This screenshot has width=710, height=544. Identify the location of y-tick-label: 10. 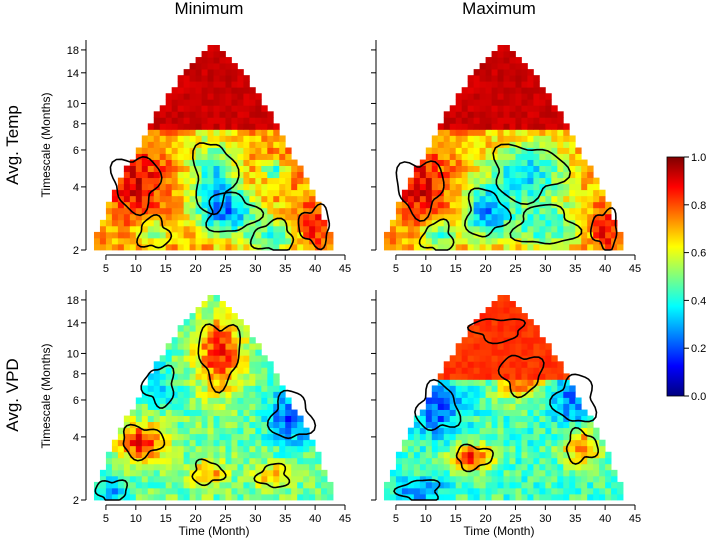
(73, 104).